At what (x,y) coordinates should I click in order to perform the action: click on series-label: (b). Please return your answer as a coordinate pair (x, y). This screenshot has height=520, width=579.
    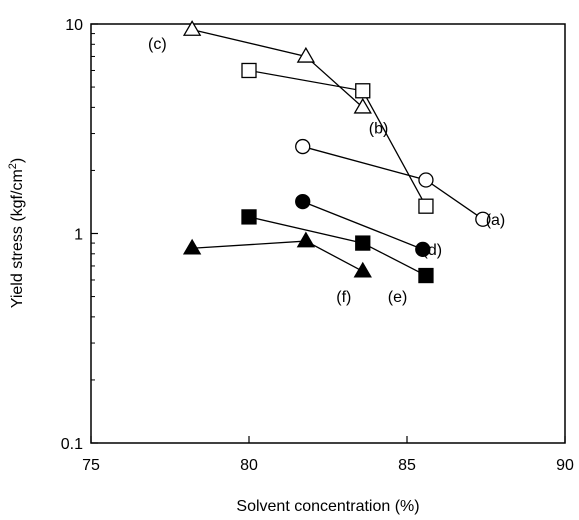
    Looking at the image, I should click on (379, 129).